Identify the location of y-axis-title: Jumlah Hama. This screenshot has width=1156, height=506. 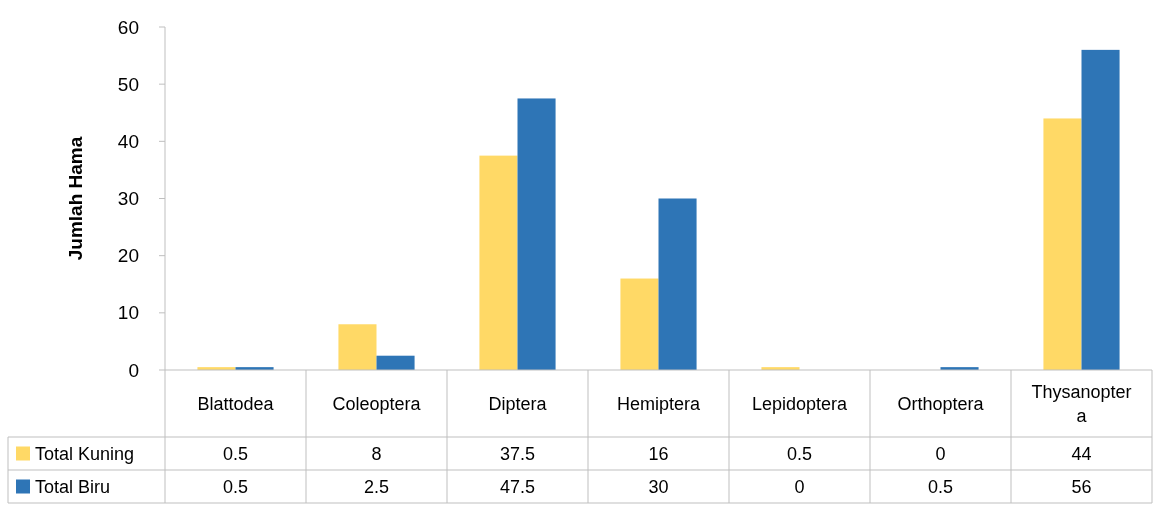
(75, 198).